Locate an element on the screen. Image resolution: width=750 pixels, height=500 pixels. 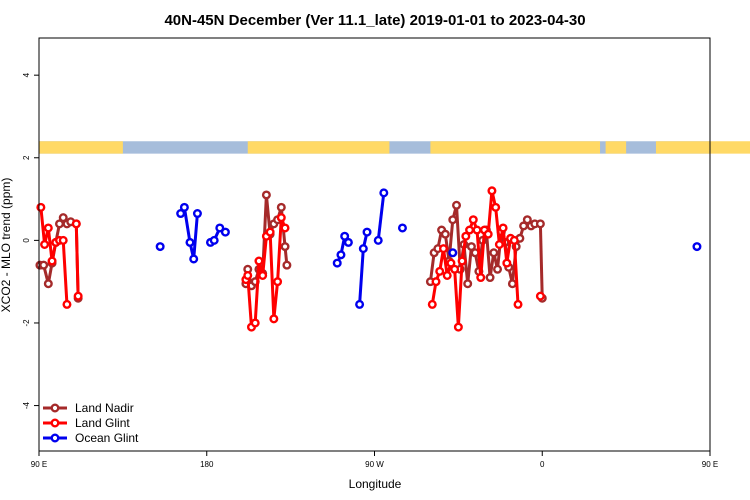
y-tick-label: 4 is located at coordinates (26, 74).